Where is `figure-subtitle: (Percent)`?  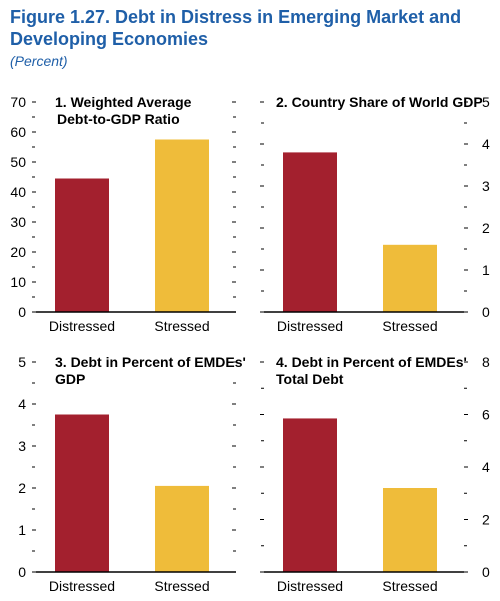
figure-subtitle: (Percent) is located at coordinates (39, 61).